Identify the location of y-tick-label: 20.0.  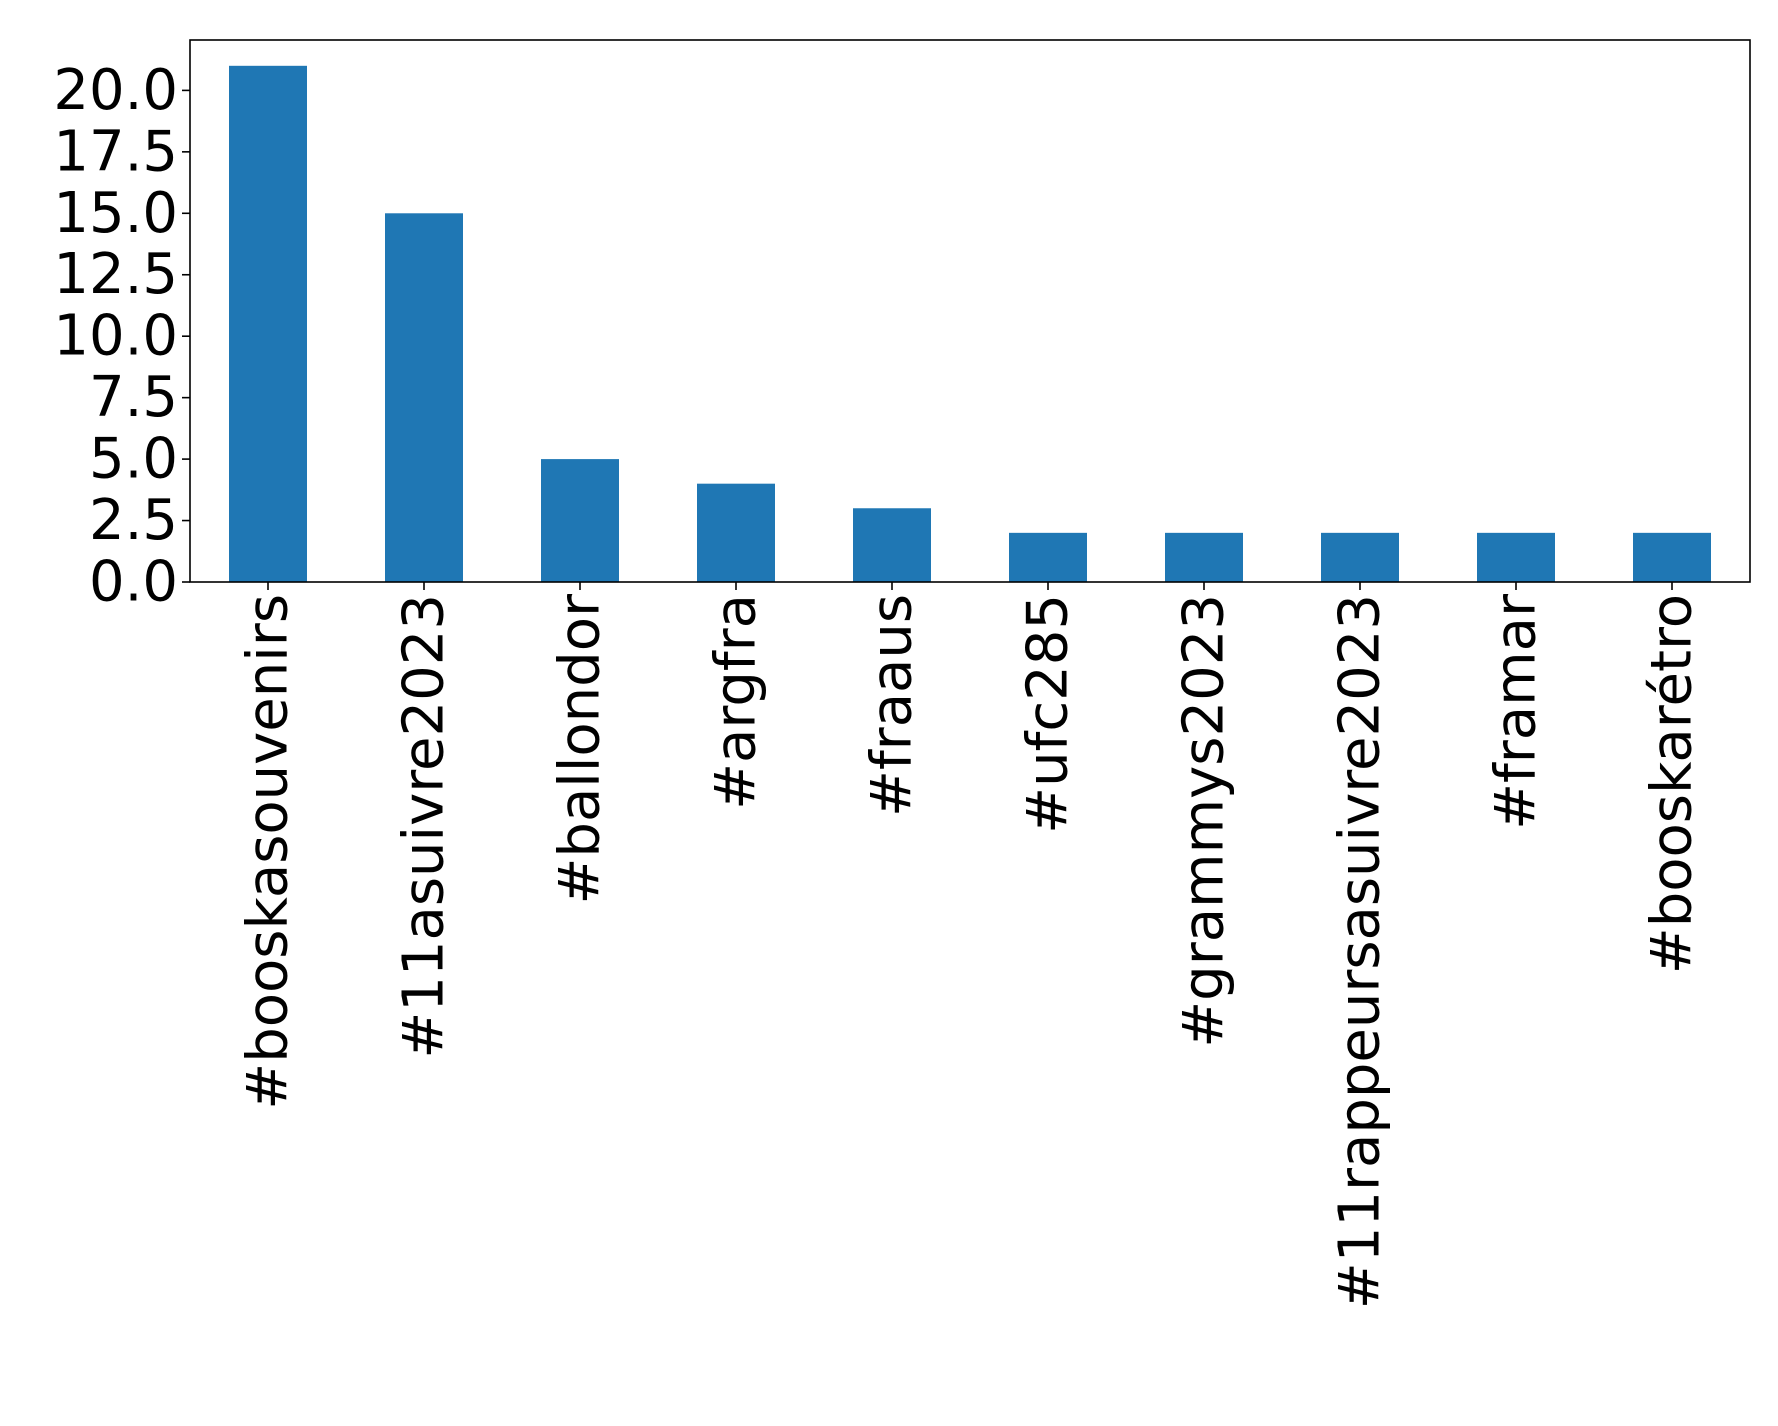
(115, 90).